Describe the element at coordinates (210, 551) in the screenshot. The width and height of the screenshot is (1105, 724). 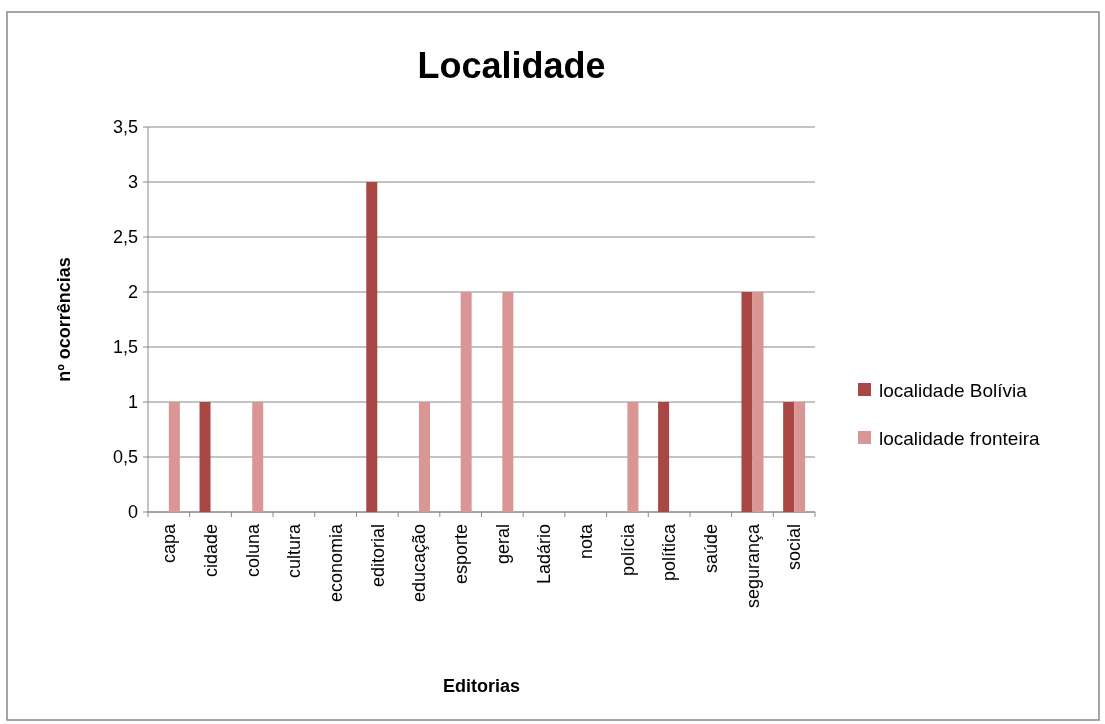
I see `x-tick-label: cidade` at that location.